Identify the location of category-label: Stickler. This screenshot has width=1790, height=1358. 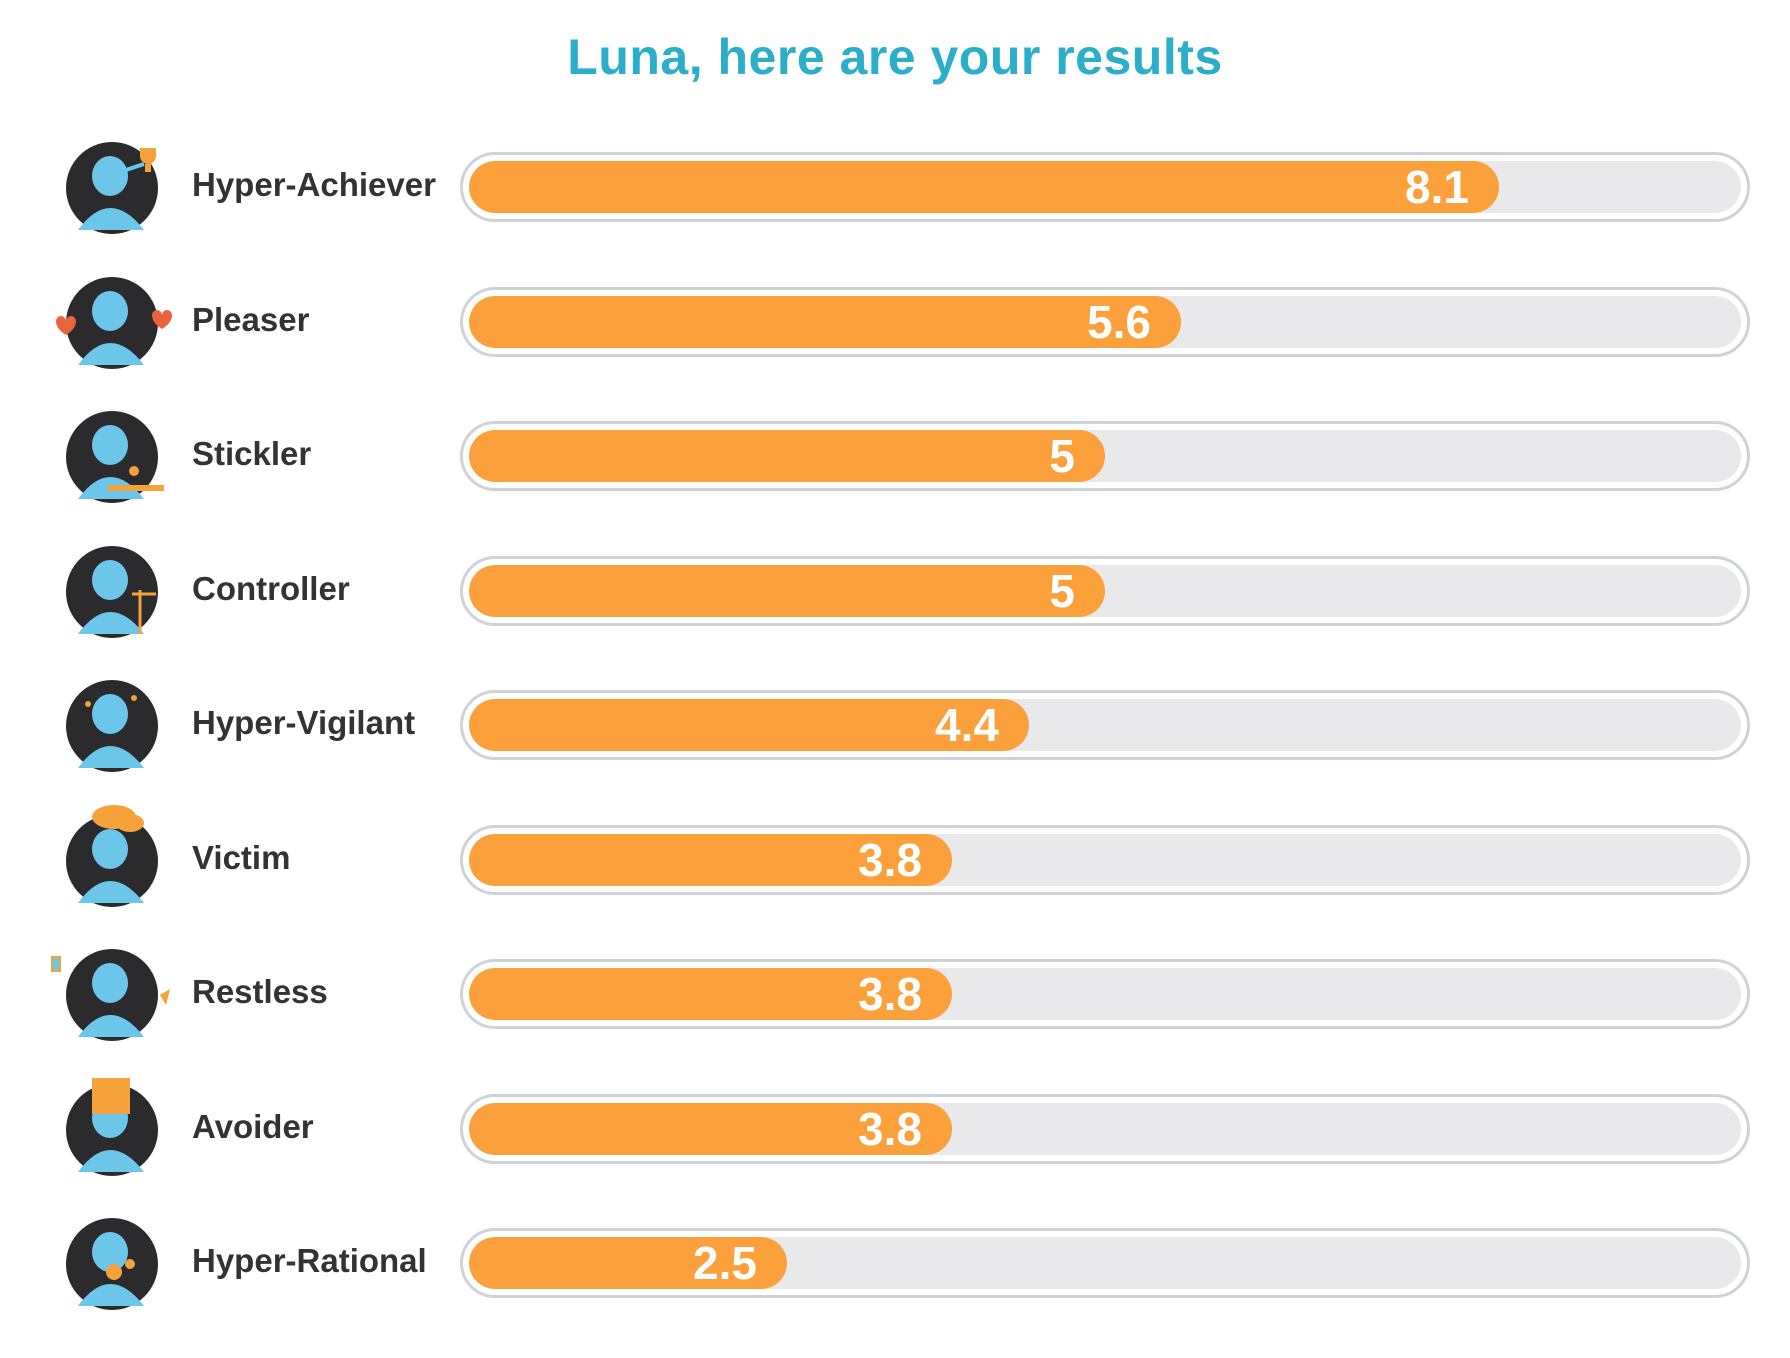
(252, 453).